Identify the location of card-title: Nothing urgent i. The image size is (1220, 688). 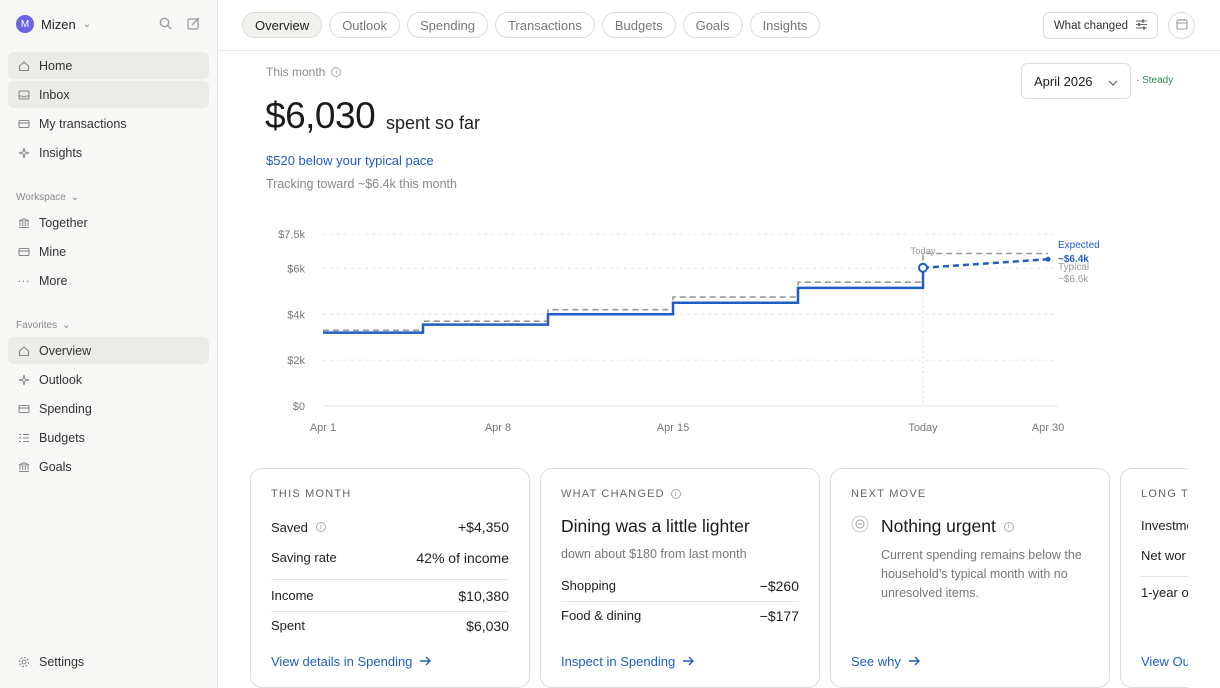
(947, 526).